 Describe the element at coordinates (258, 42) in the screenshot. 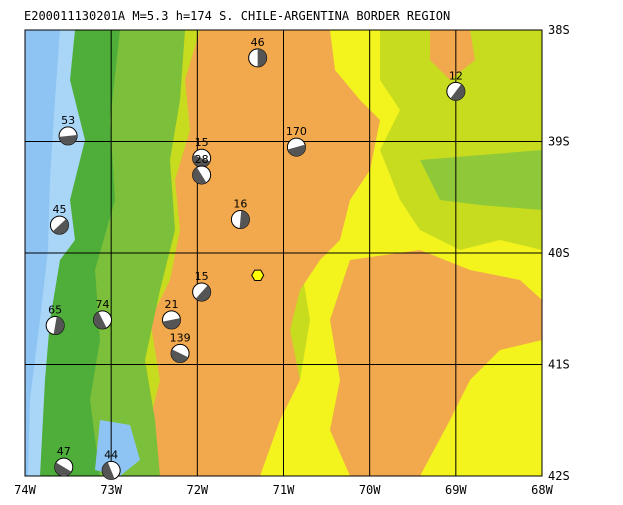

I see `focal-depth-label: 46` at that location.